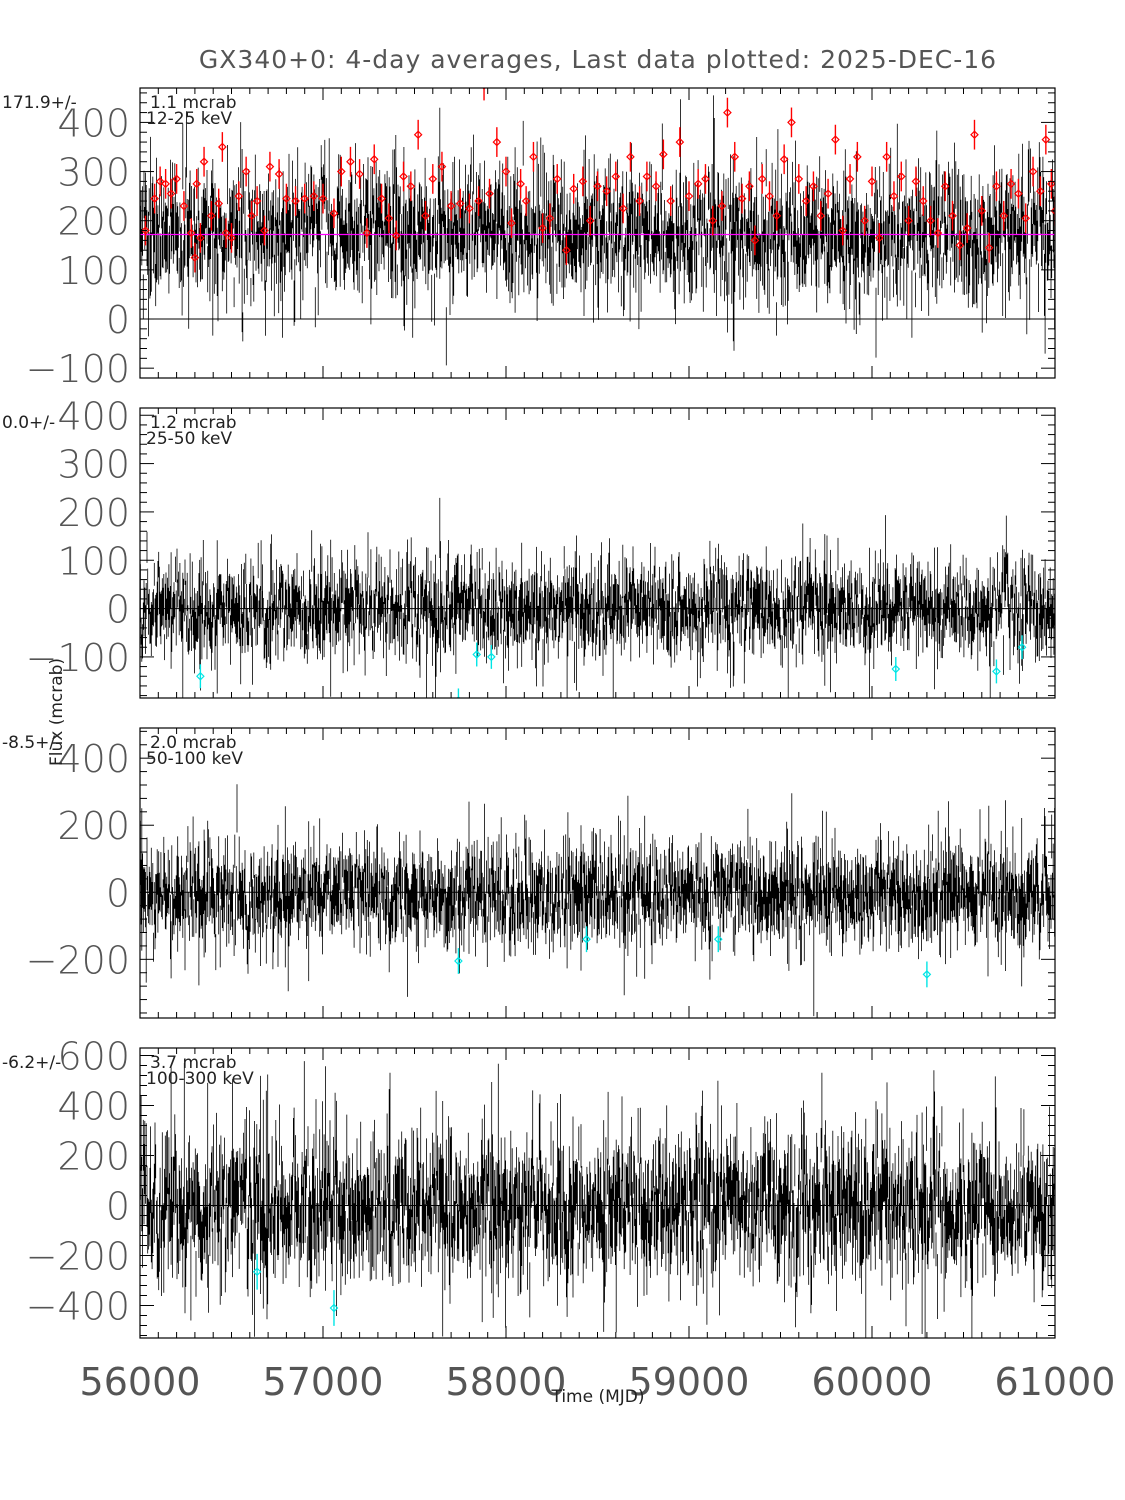 Image resolution: width=1125 pixels, height=1500 pixels. Describe the element at coordinates (118, 610) in the screenshot. I see `y-tick-label: 0` at that location.